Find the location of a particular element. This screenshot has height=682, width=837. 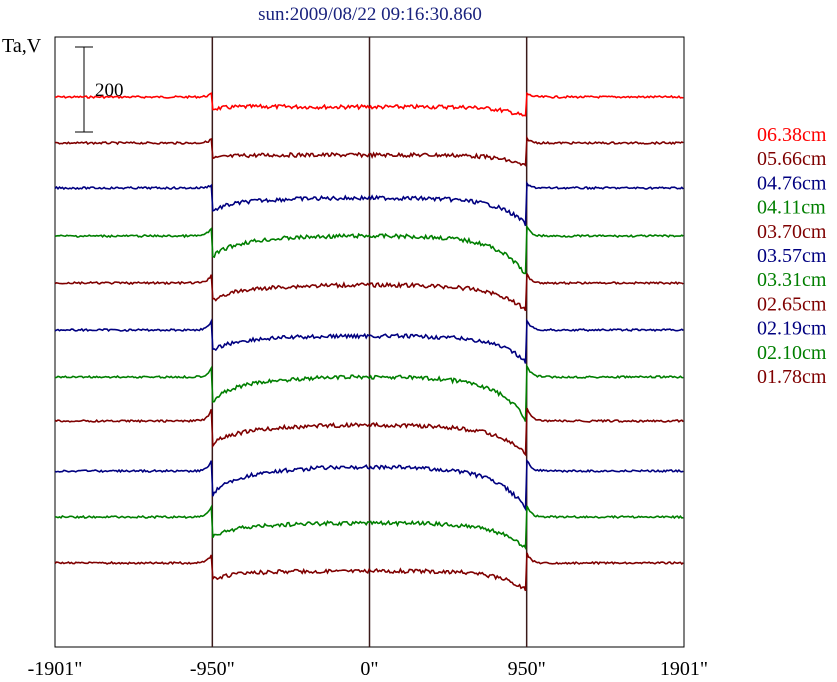

chart-title: sun:2009/08/22 09:16:30.860 is located at coordinates (370, 14).